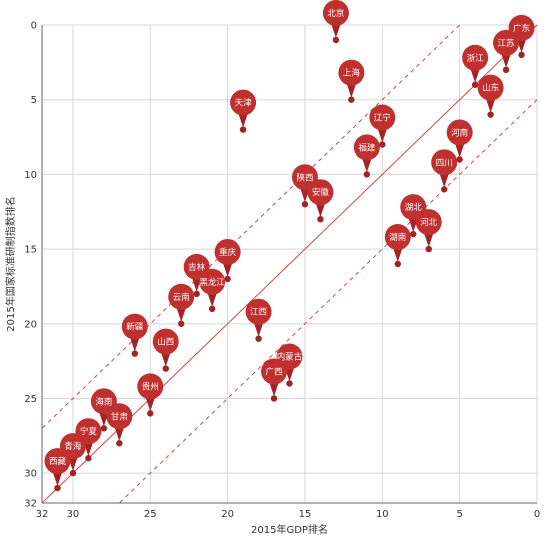  Describe the element at coordinates (366, 156) in the screenshot. I see `data-point-pin: 福建` at that location.